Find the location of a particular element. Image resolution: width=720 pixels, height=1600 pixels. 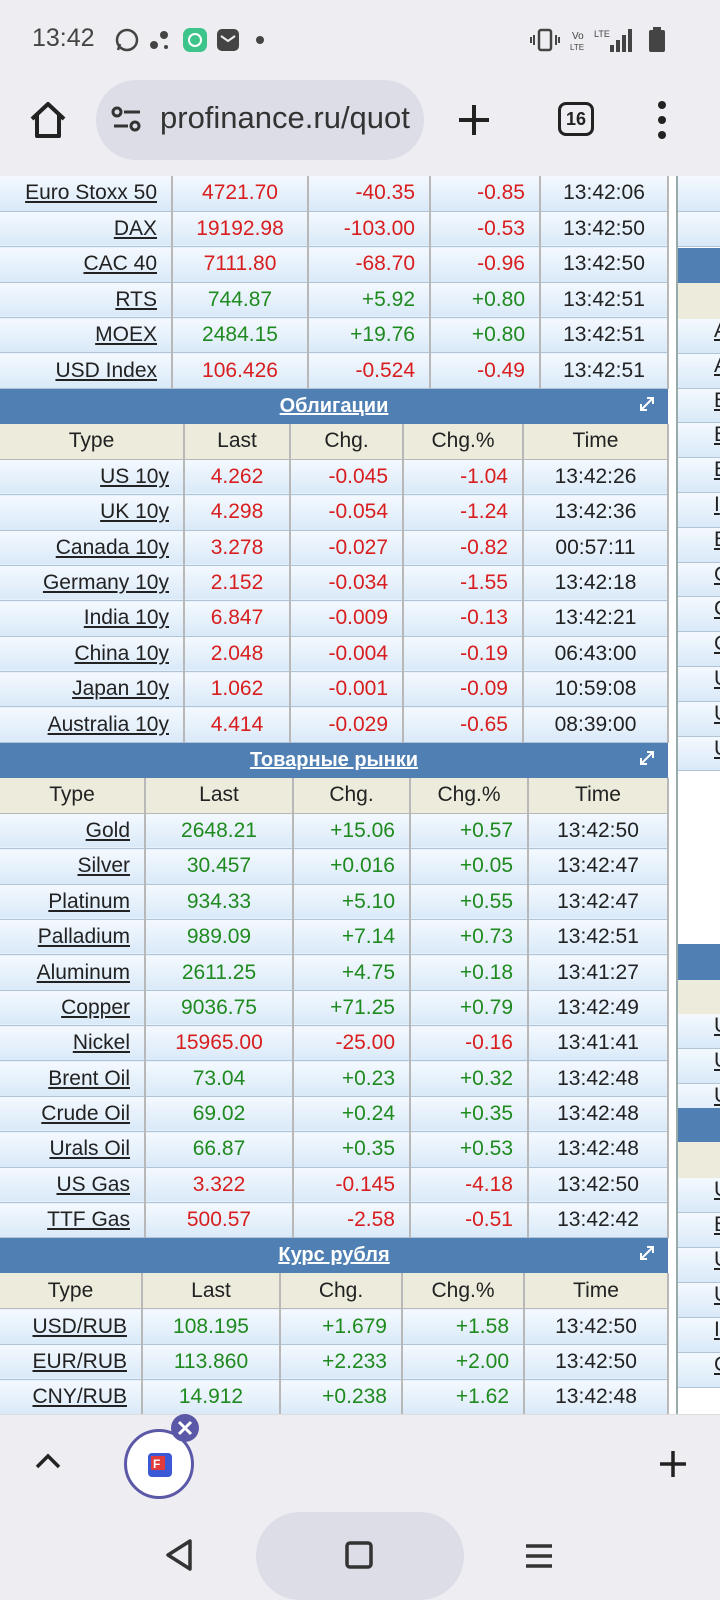

instrument-name-link: Germany 10y is located at coordinates (92, 583).